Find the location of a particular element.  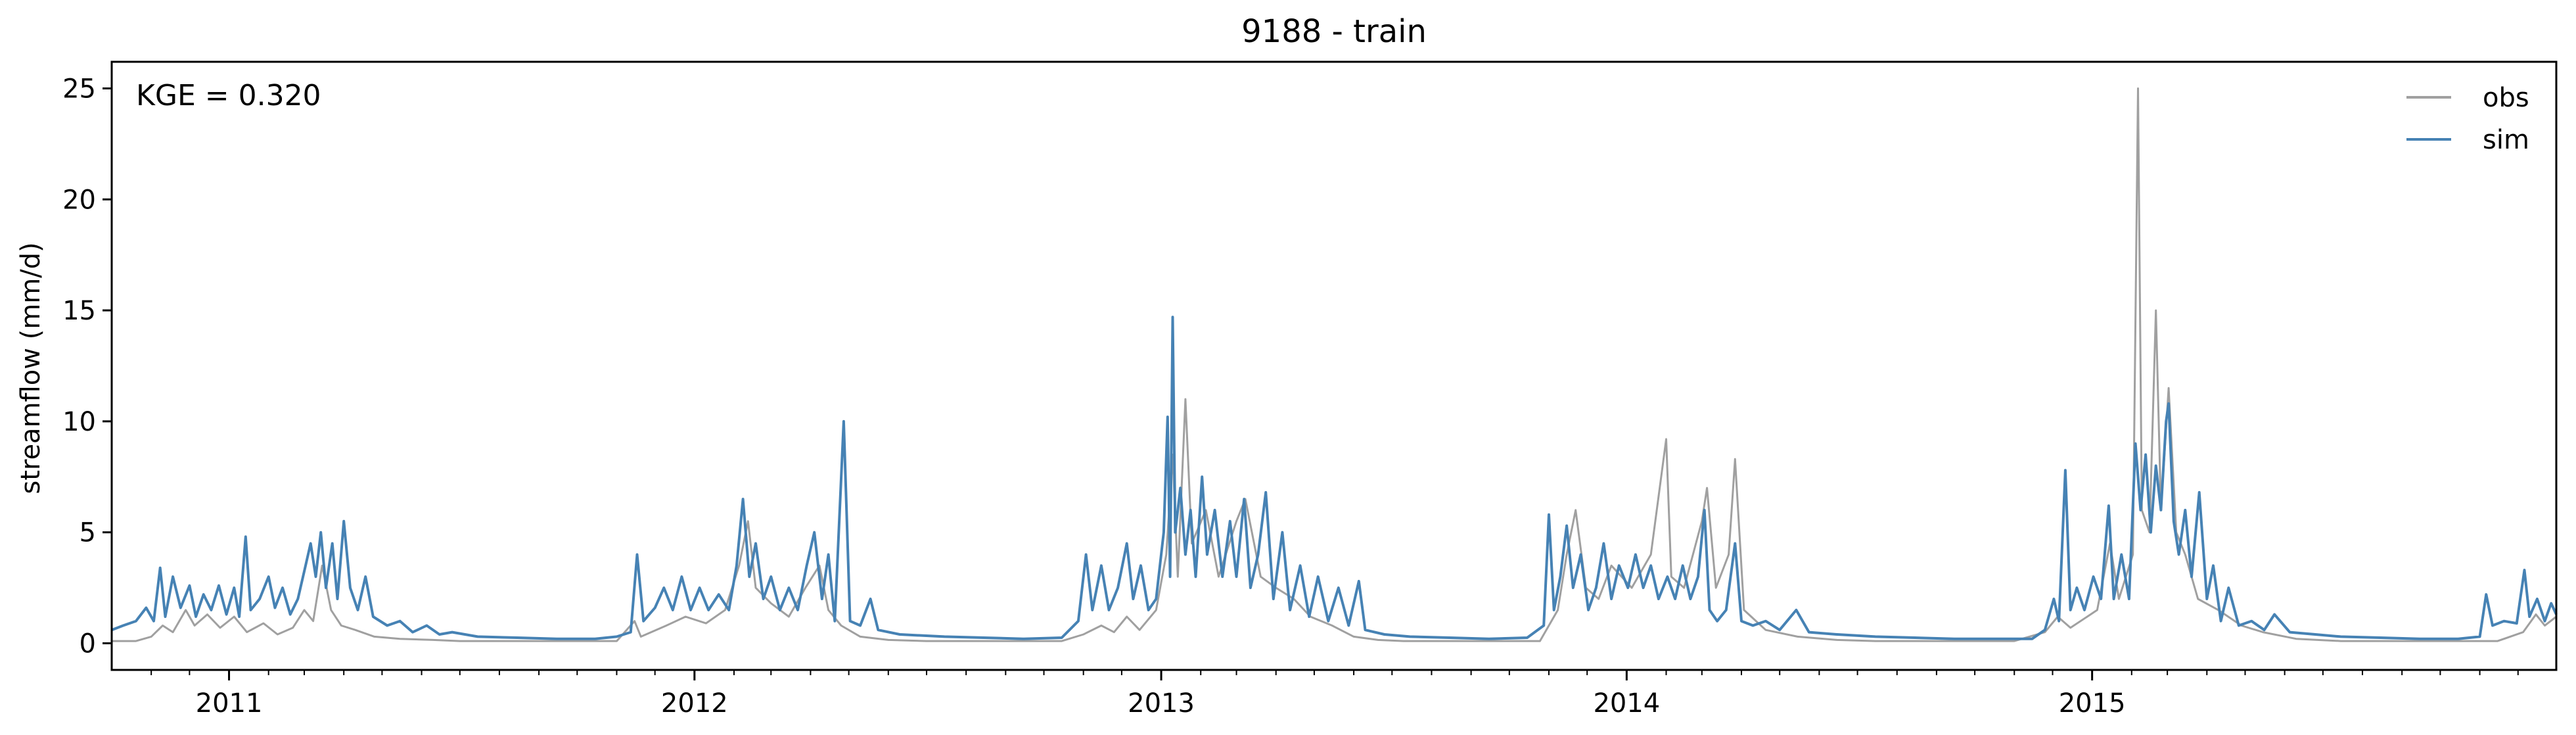

legend-label-sim: sim is located at coordinates (2506, 140).